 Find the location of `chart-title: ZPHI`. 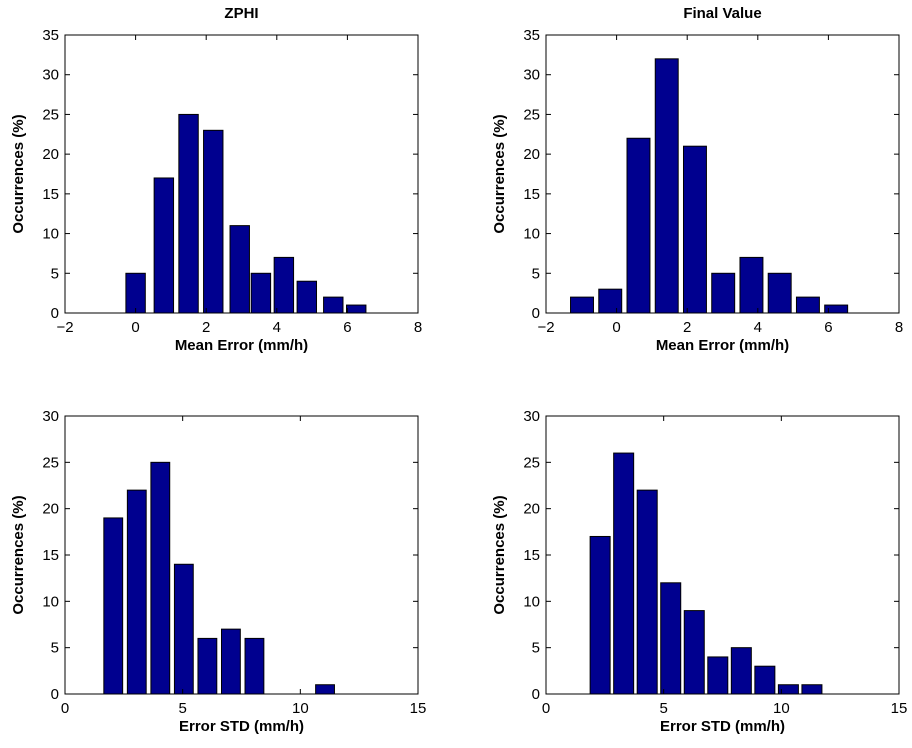

chart-title: ZPHI is located at coordinates (241, 13).